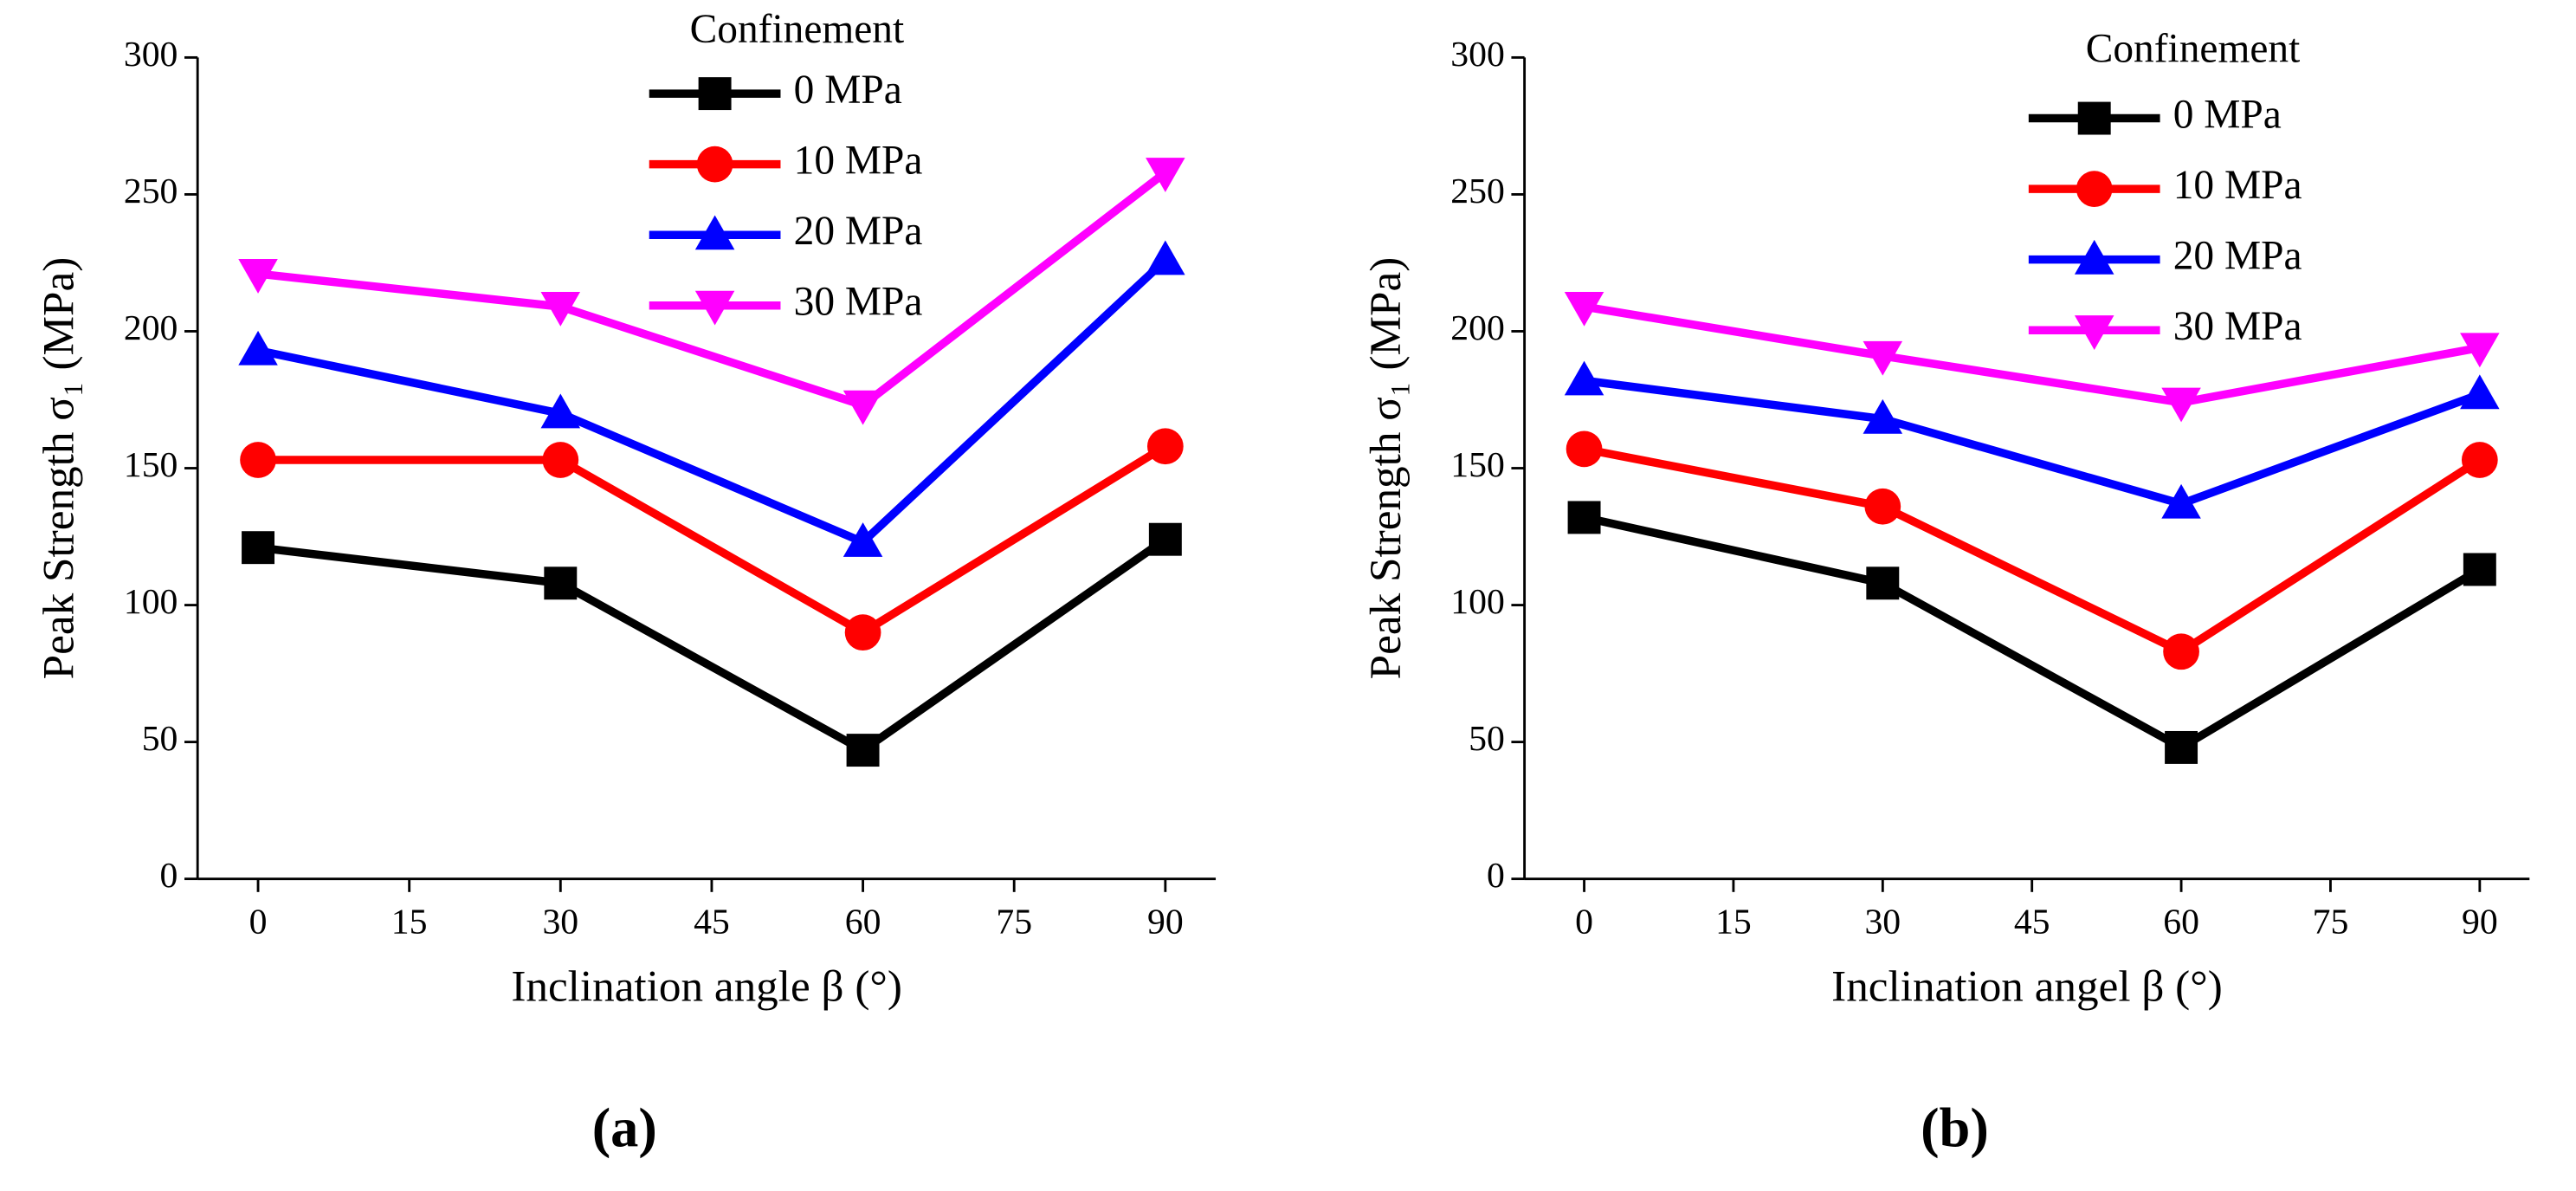  What do you see at coordinates (1955, 1127) in the screenshot?
I see `panel-label: (b)` at bounding box center [1955, 1127].